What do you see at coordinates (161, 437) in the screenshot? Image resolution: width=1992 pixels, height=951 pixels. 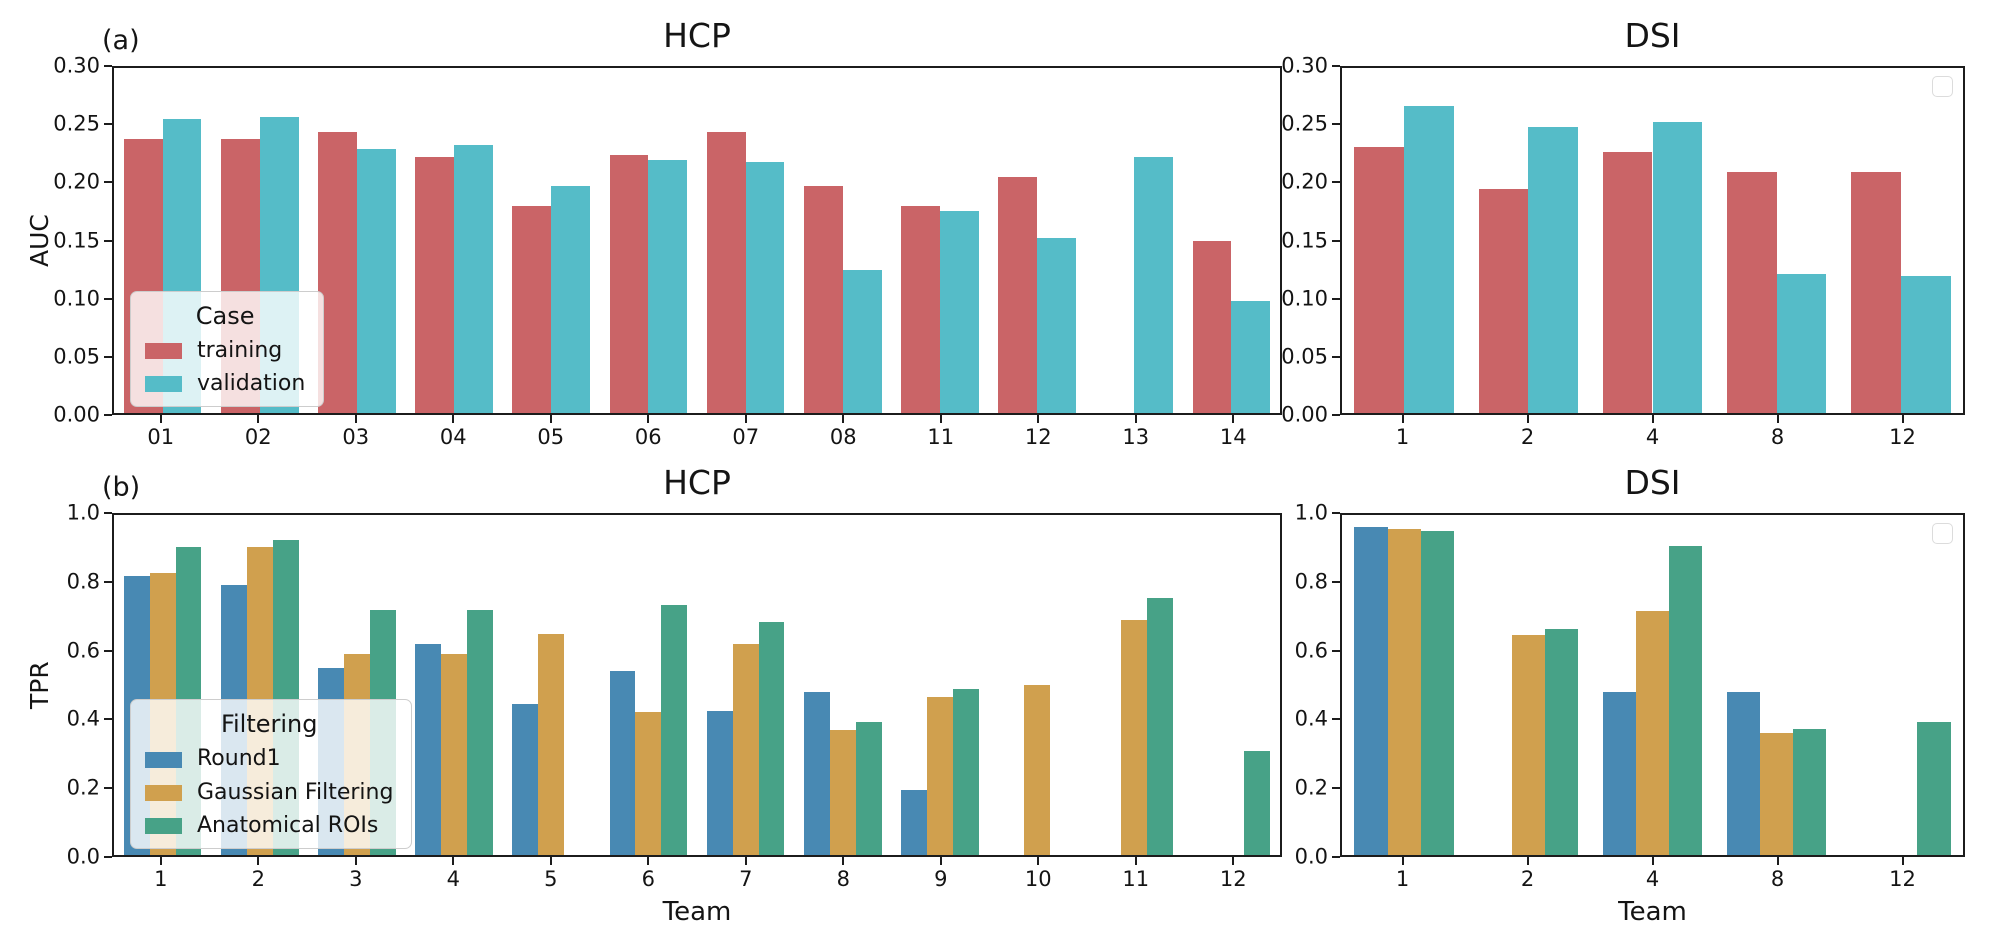 I see `x-tick-label: 01` at bounding box center [161, 437].